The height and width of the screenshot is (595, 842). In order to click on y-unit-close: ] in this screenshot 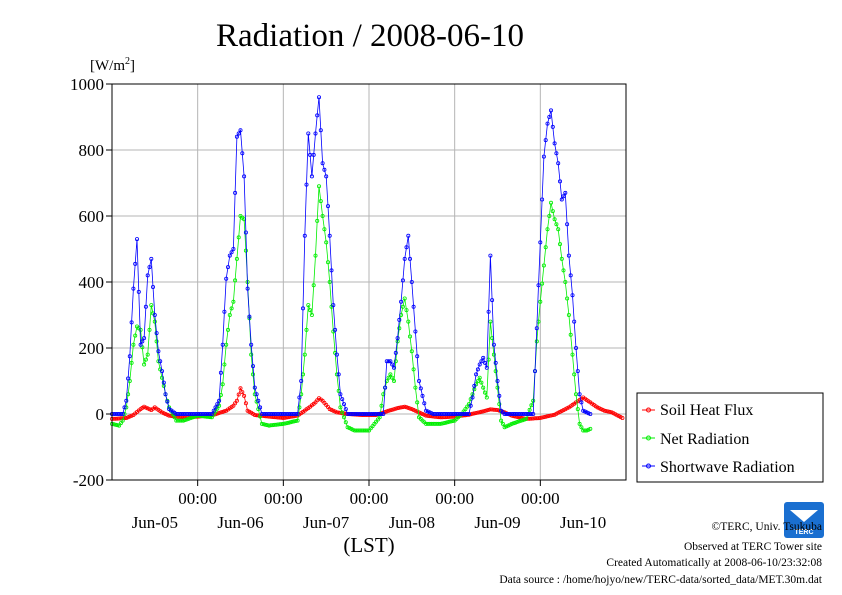, I will do `click(132, 66)`.